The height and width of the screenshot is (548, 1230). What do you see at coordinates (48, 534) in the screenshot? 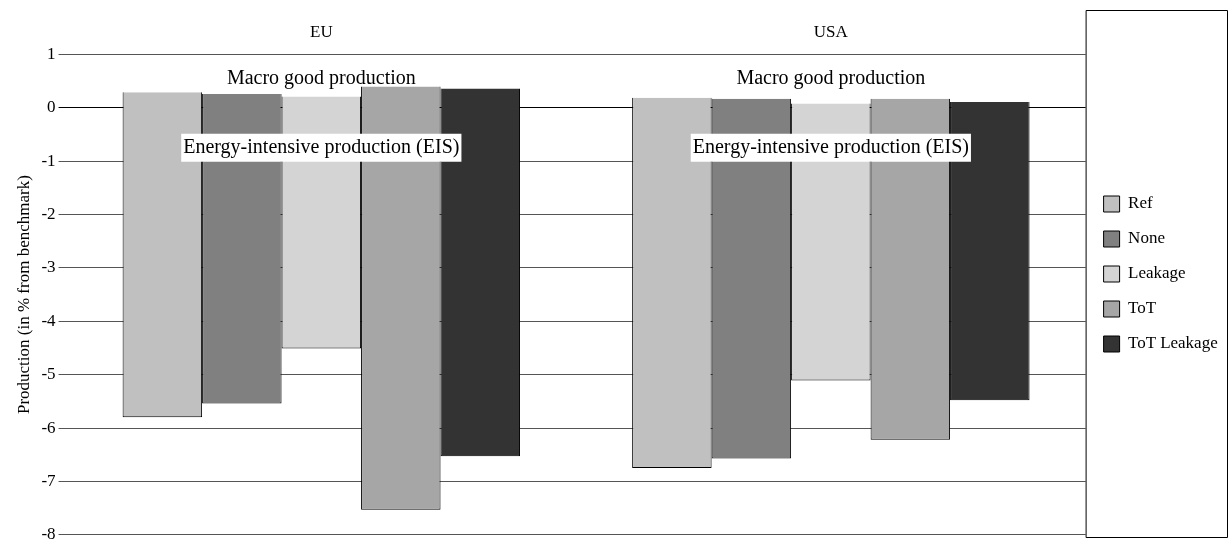
I see `y-tick-label: -8` at bounding box center [48, 534].